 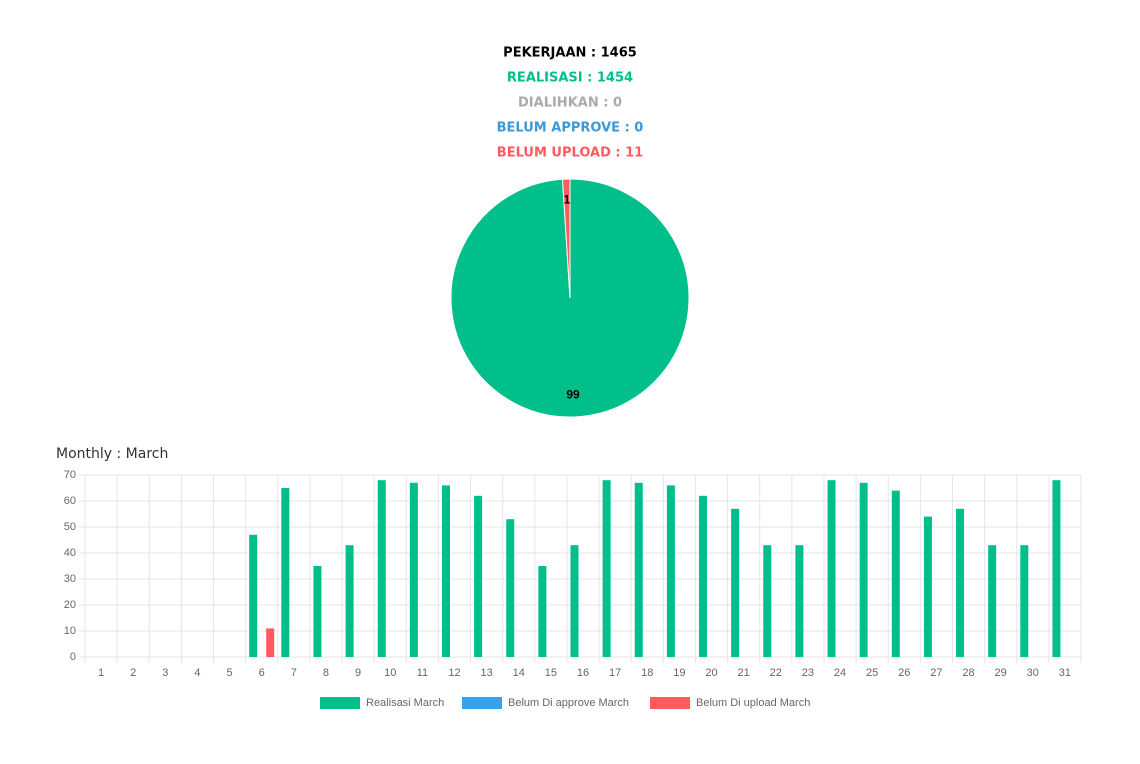 I want to click on x-tick-label: 30, so click(x=1033, y=673).